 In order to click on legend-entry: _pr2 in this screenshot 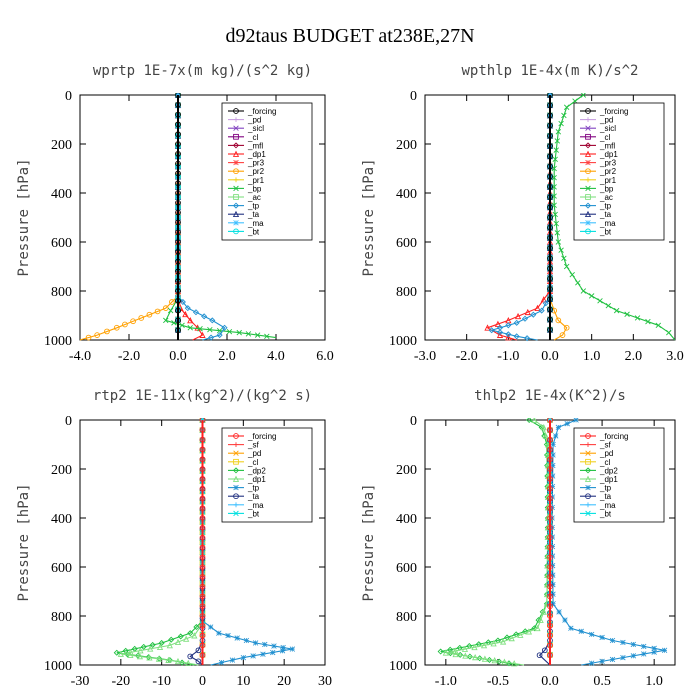, I will do `click(256, 171)`.